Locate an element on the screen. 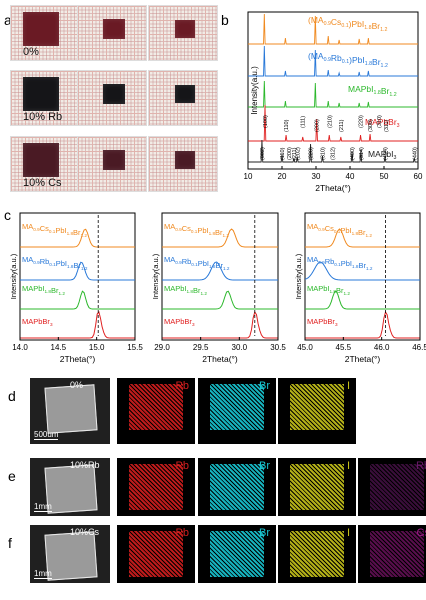 The image size is (426, 600). hkl-label: (400) is located at coordinates (353, 153).